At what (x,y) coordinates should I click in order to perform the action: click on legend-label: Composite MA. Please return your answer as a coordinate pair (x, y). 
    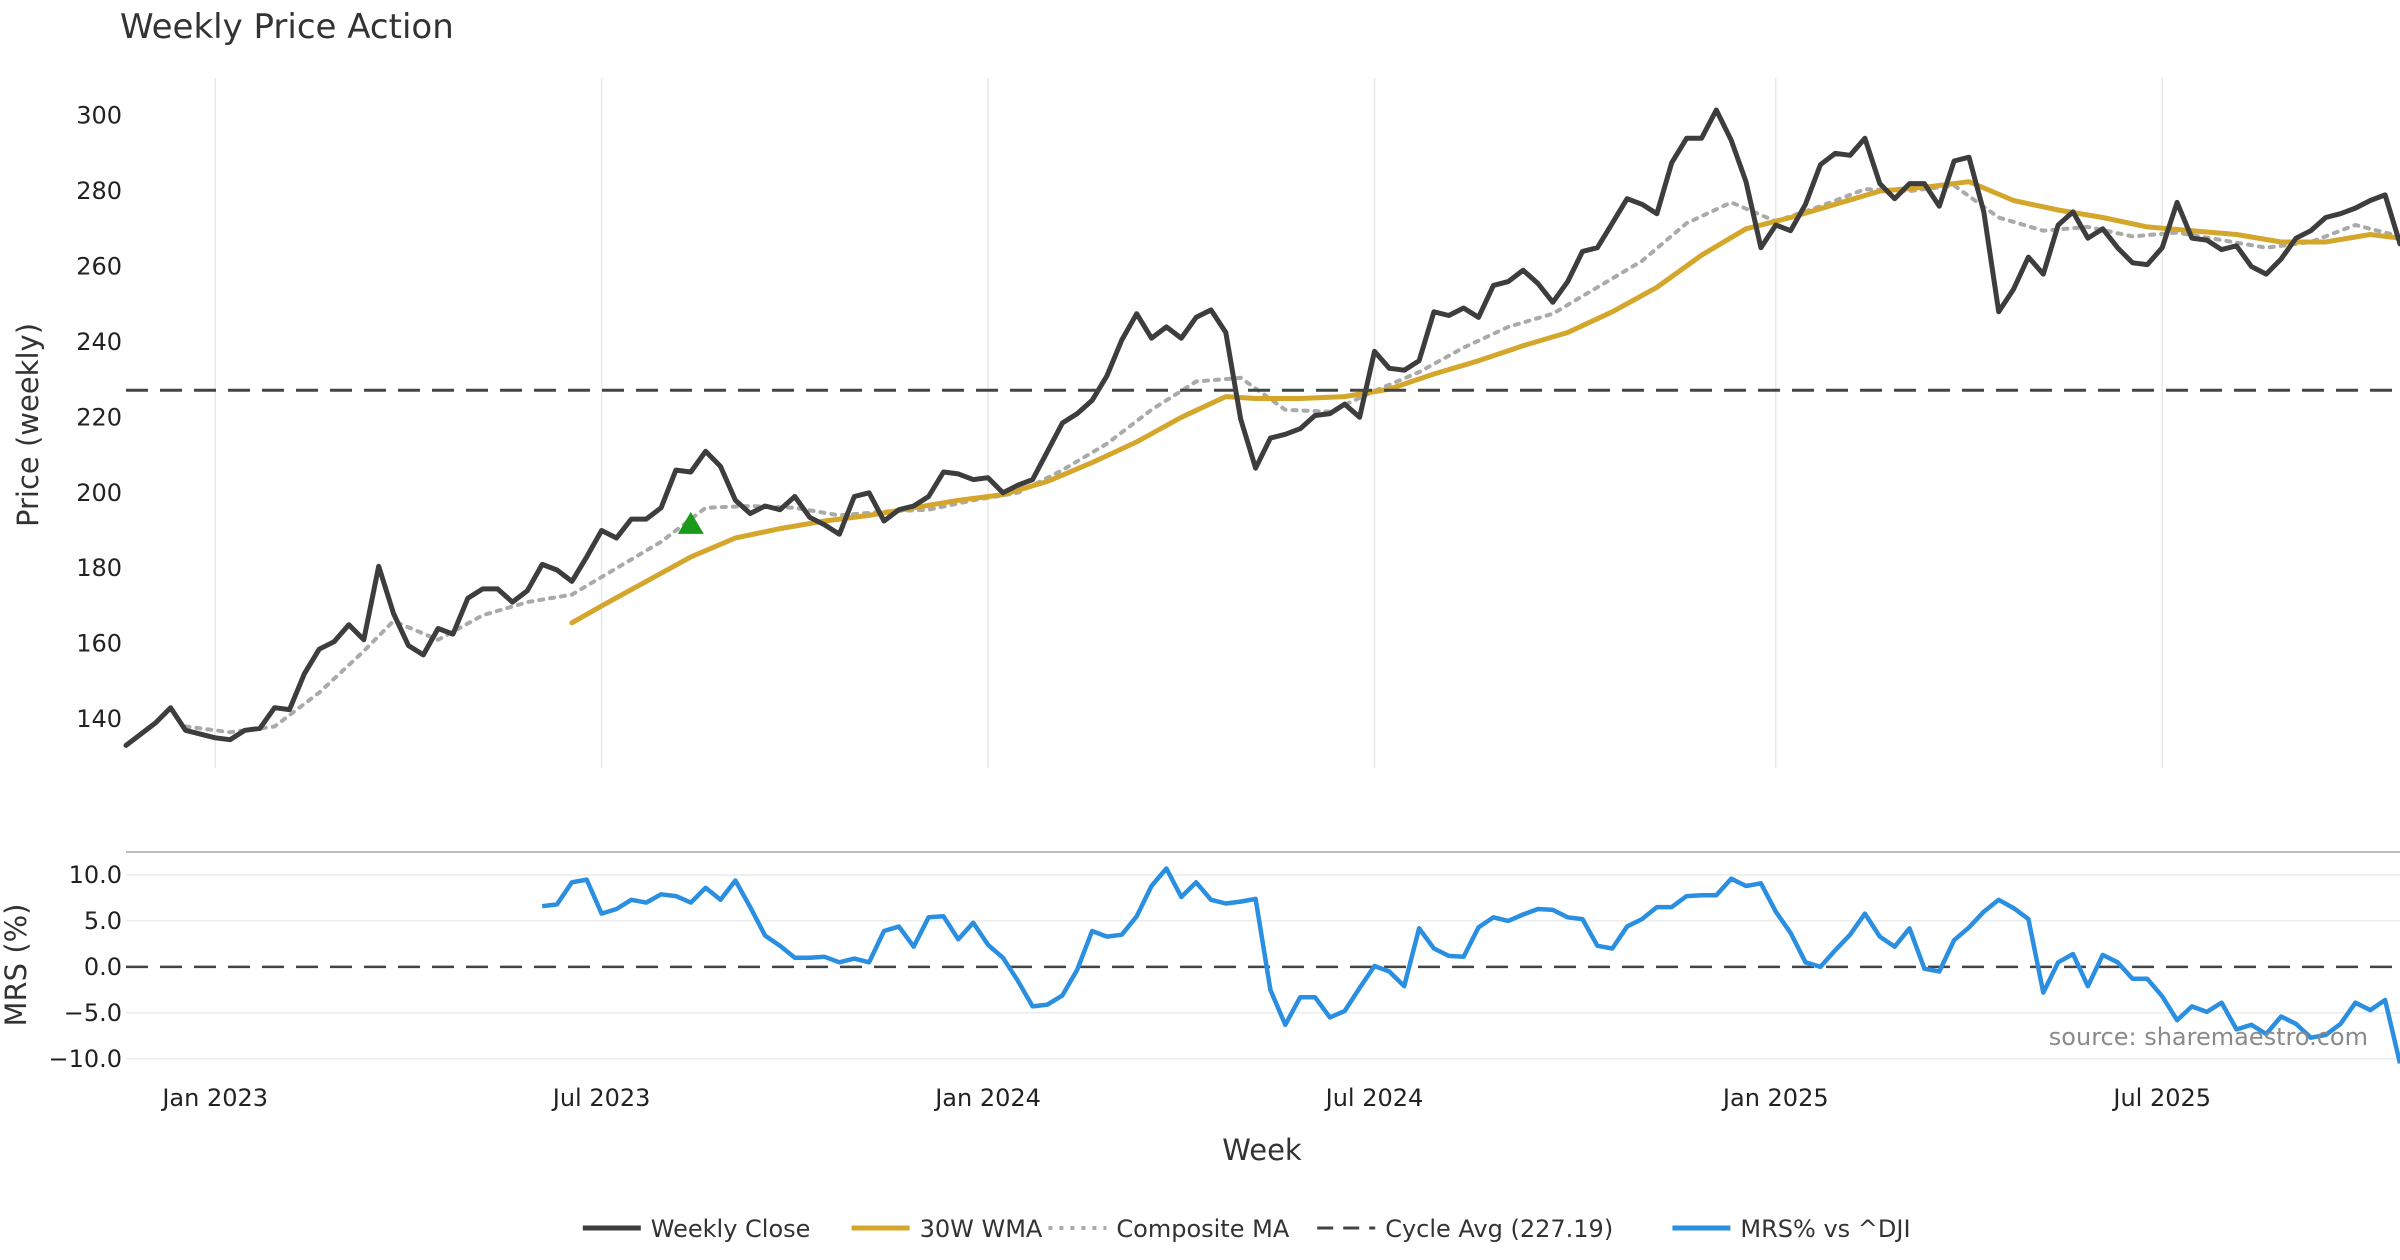
    Looking at the image, I should click on (1202, 1229).